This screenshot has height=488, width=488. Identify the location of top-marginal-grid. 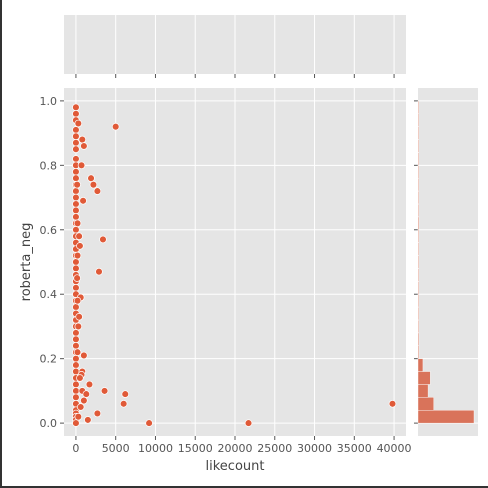
(235, 44).